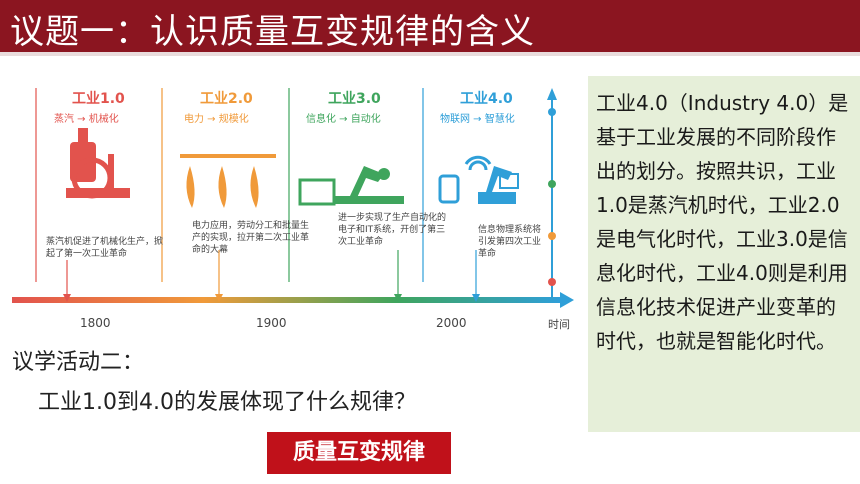  What do you see at coordinates (359, 453) in the screenshot?
I see `answer-button: 质量互变规律` at bounding box center [359, 453].